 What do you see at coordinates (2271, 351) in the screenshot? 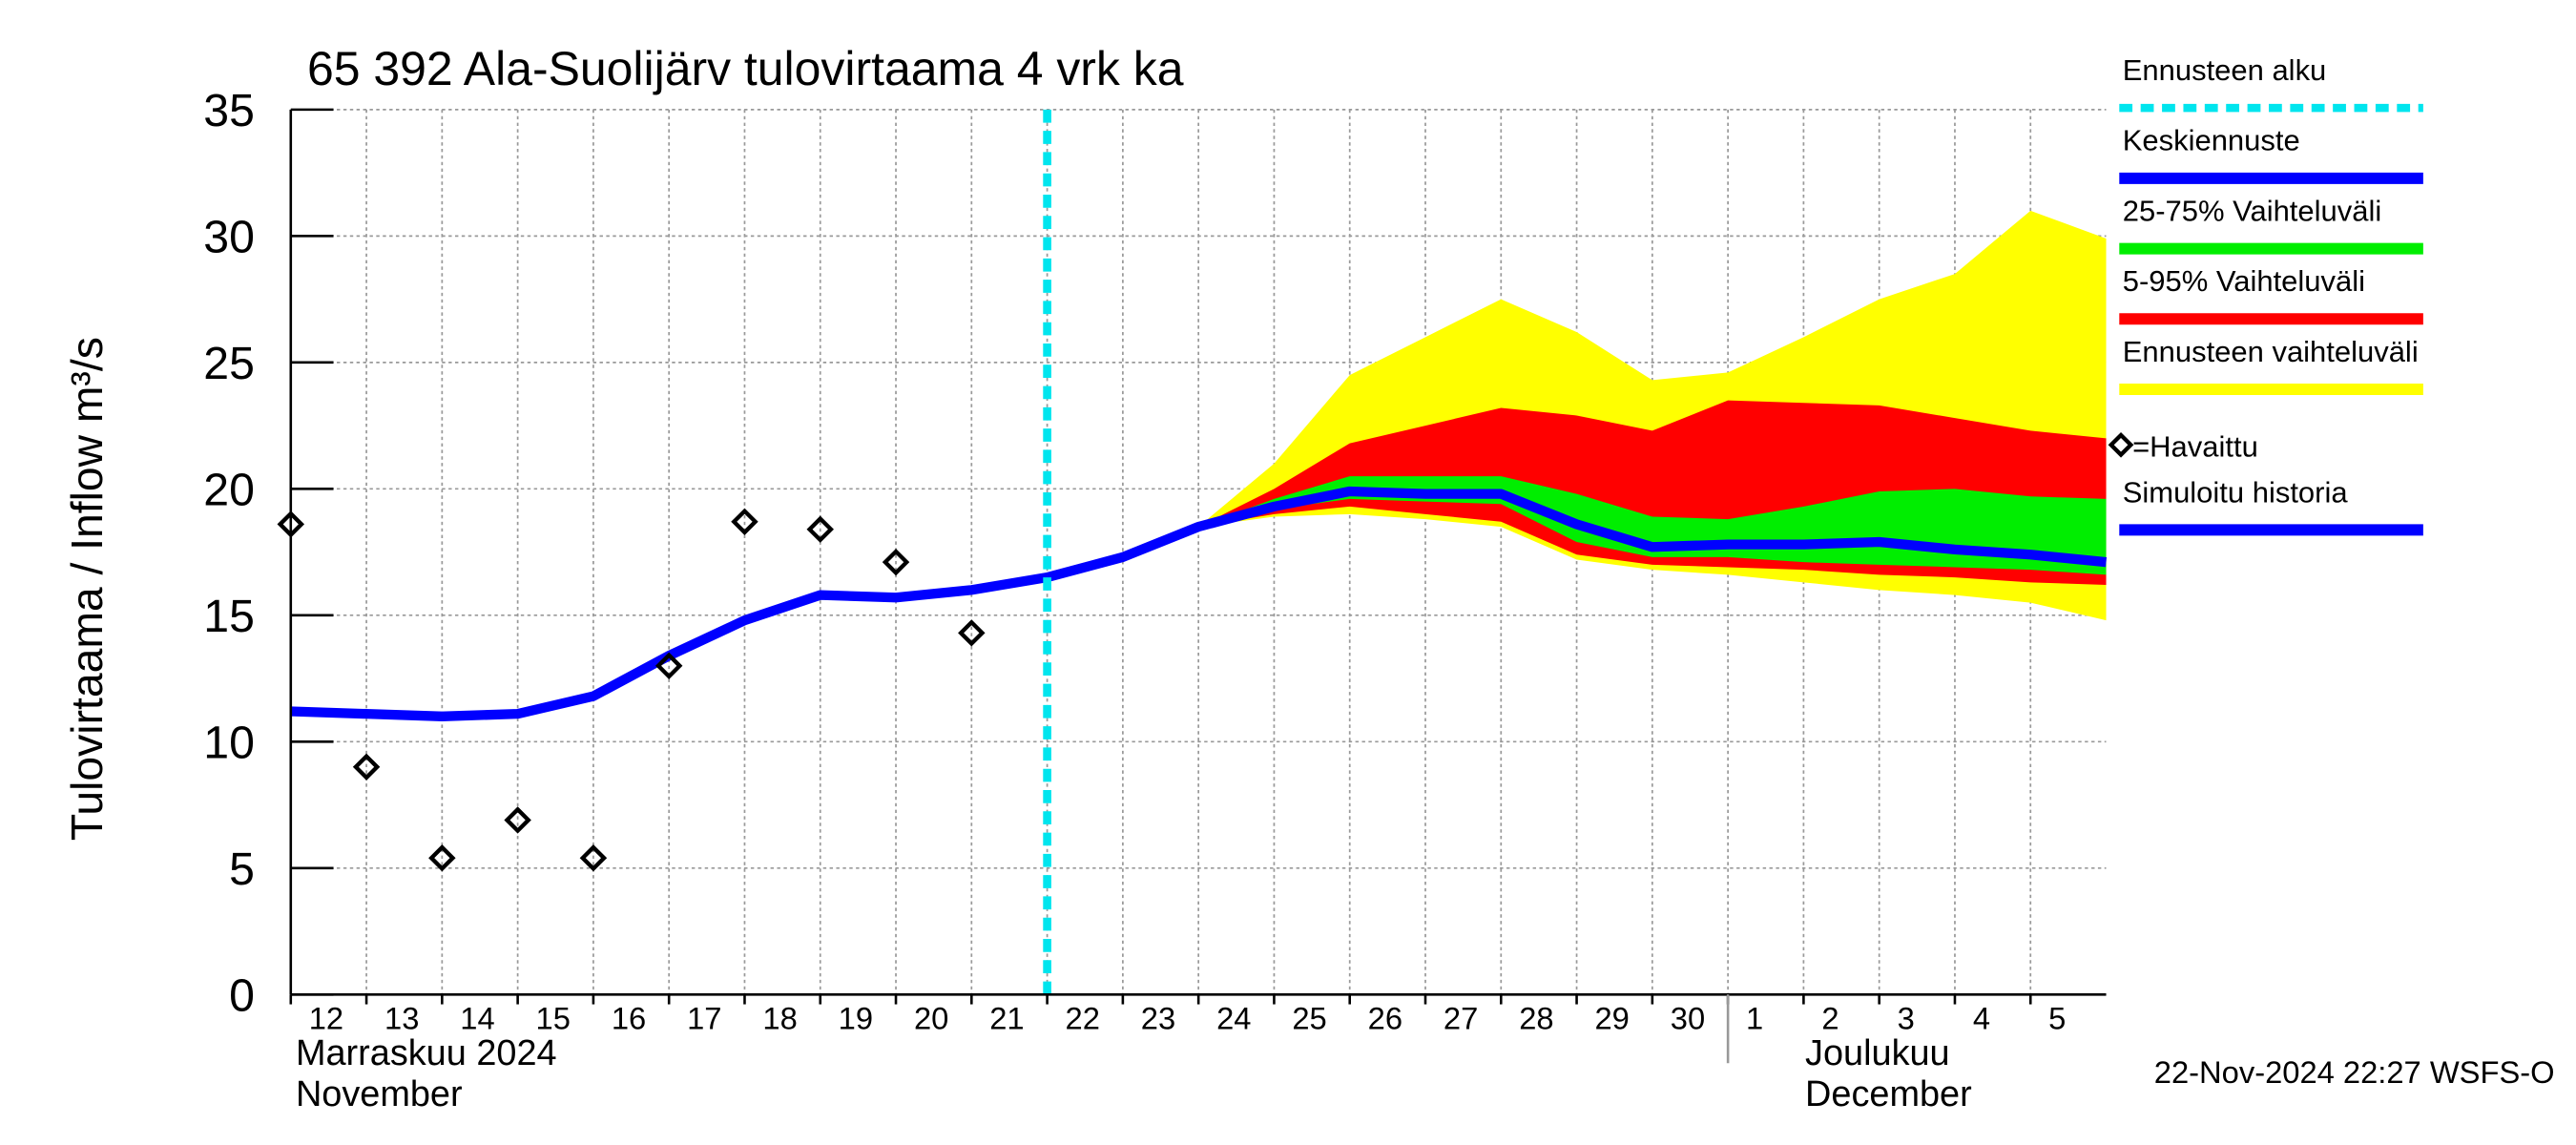
I see `legend-label: Ennusteen vaihteluväli` at bounding box center [2271, 351].